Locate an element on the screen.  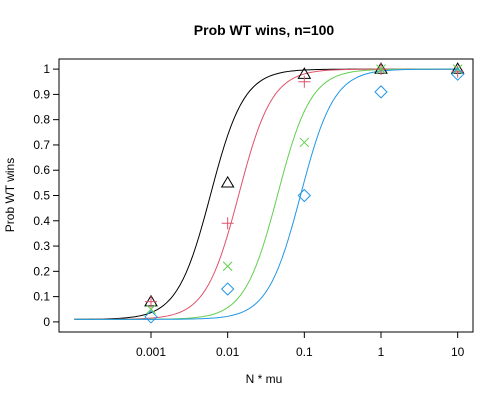
x-axis: 0.001 0.01 0.1 1 10 is located at coordinates (300, 345).